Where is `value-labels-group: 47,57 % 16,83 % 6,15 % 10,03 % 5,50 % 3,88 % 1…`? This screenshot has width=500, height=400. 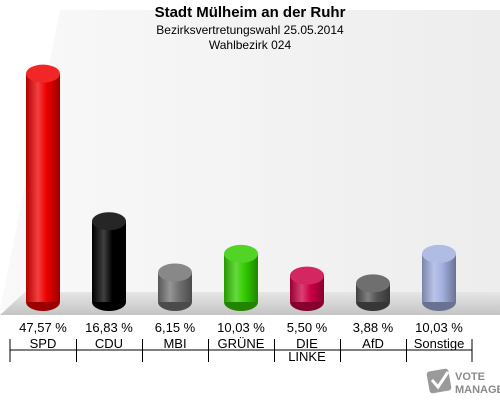 value-labels-group: 47,57 % 16,83 % 6,15 % 10,03 % 5,50 % 3,88 % 1… is located at coordinates (241, 327).